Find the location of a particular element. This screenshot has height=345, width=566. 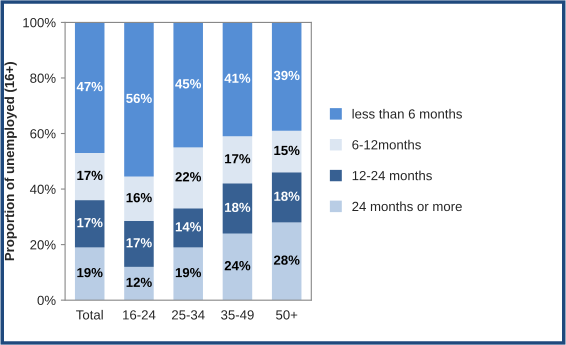

data-label: 45% is located at coordinates (188, 83).